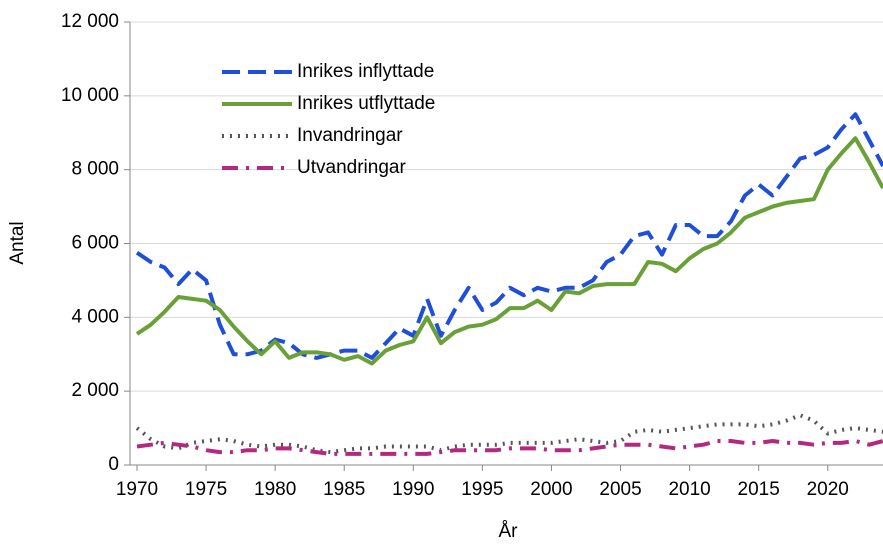 The height and width of the screenshot is (545, 883). I want to click on x-tick-label: 1975, so click(206, 489).